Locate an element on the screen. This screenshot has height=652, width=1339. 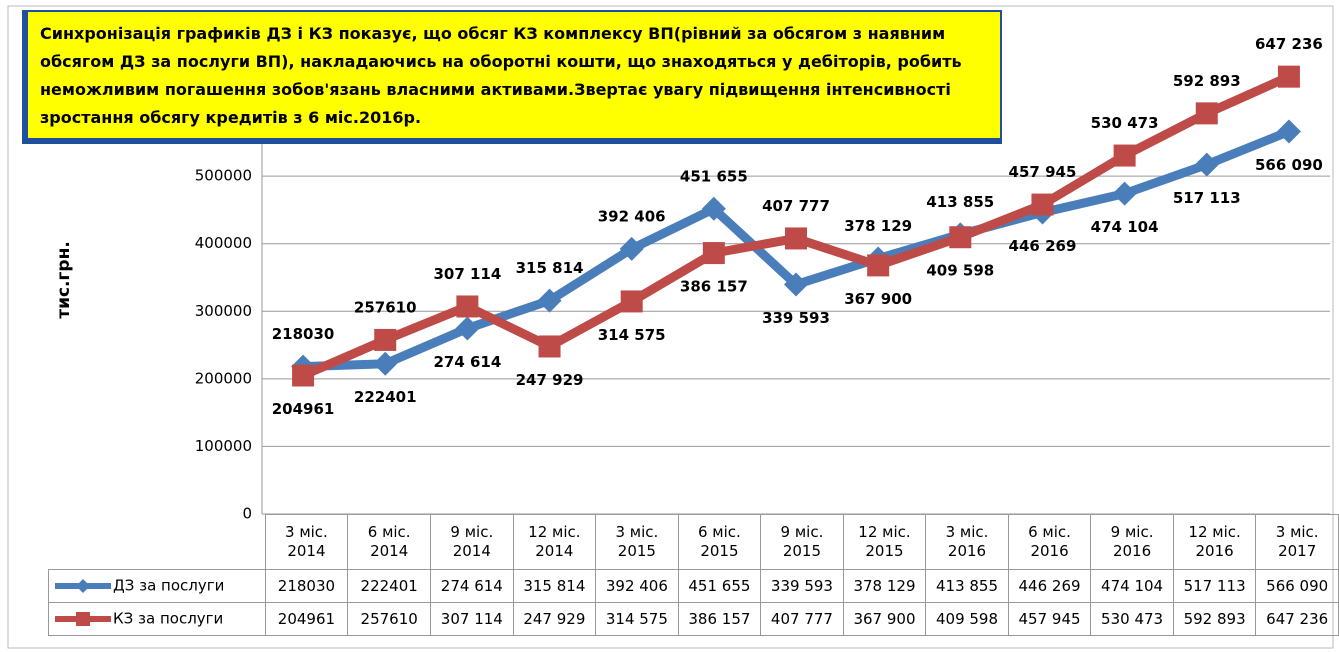
table-cell: 566 090 is located at coordinates (1297, 586).